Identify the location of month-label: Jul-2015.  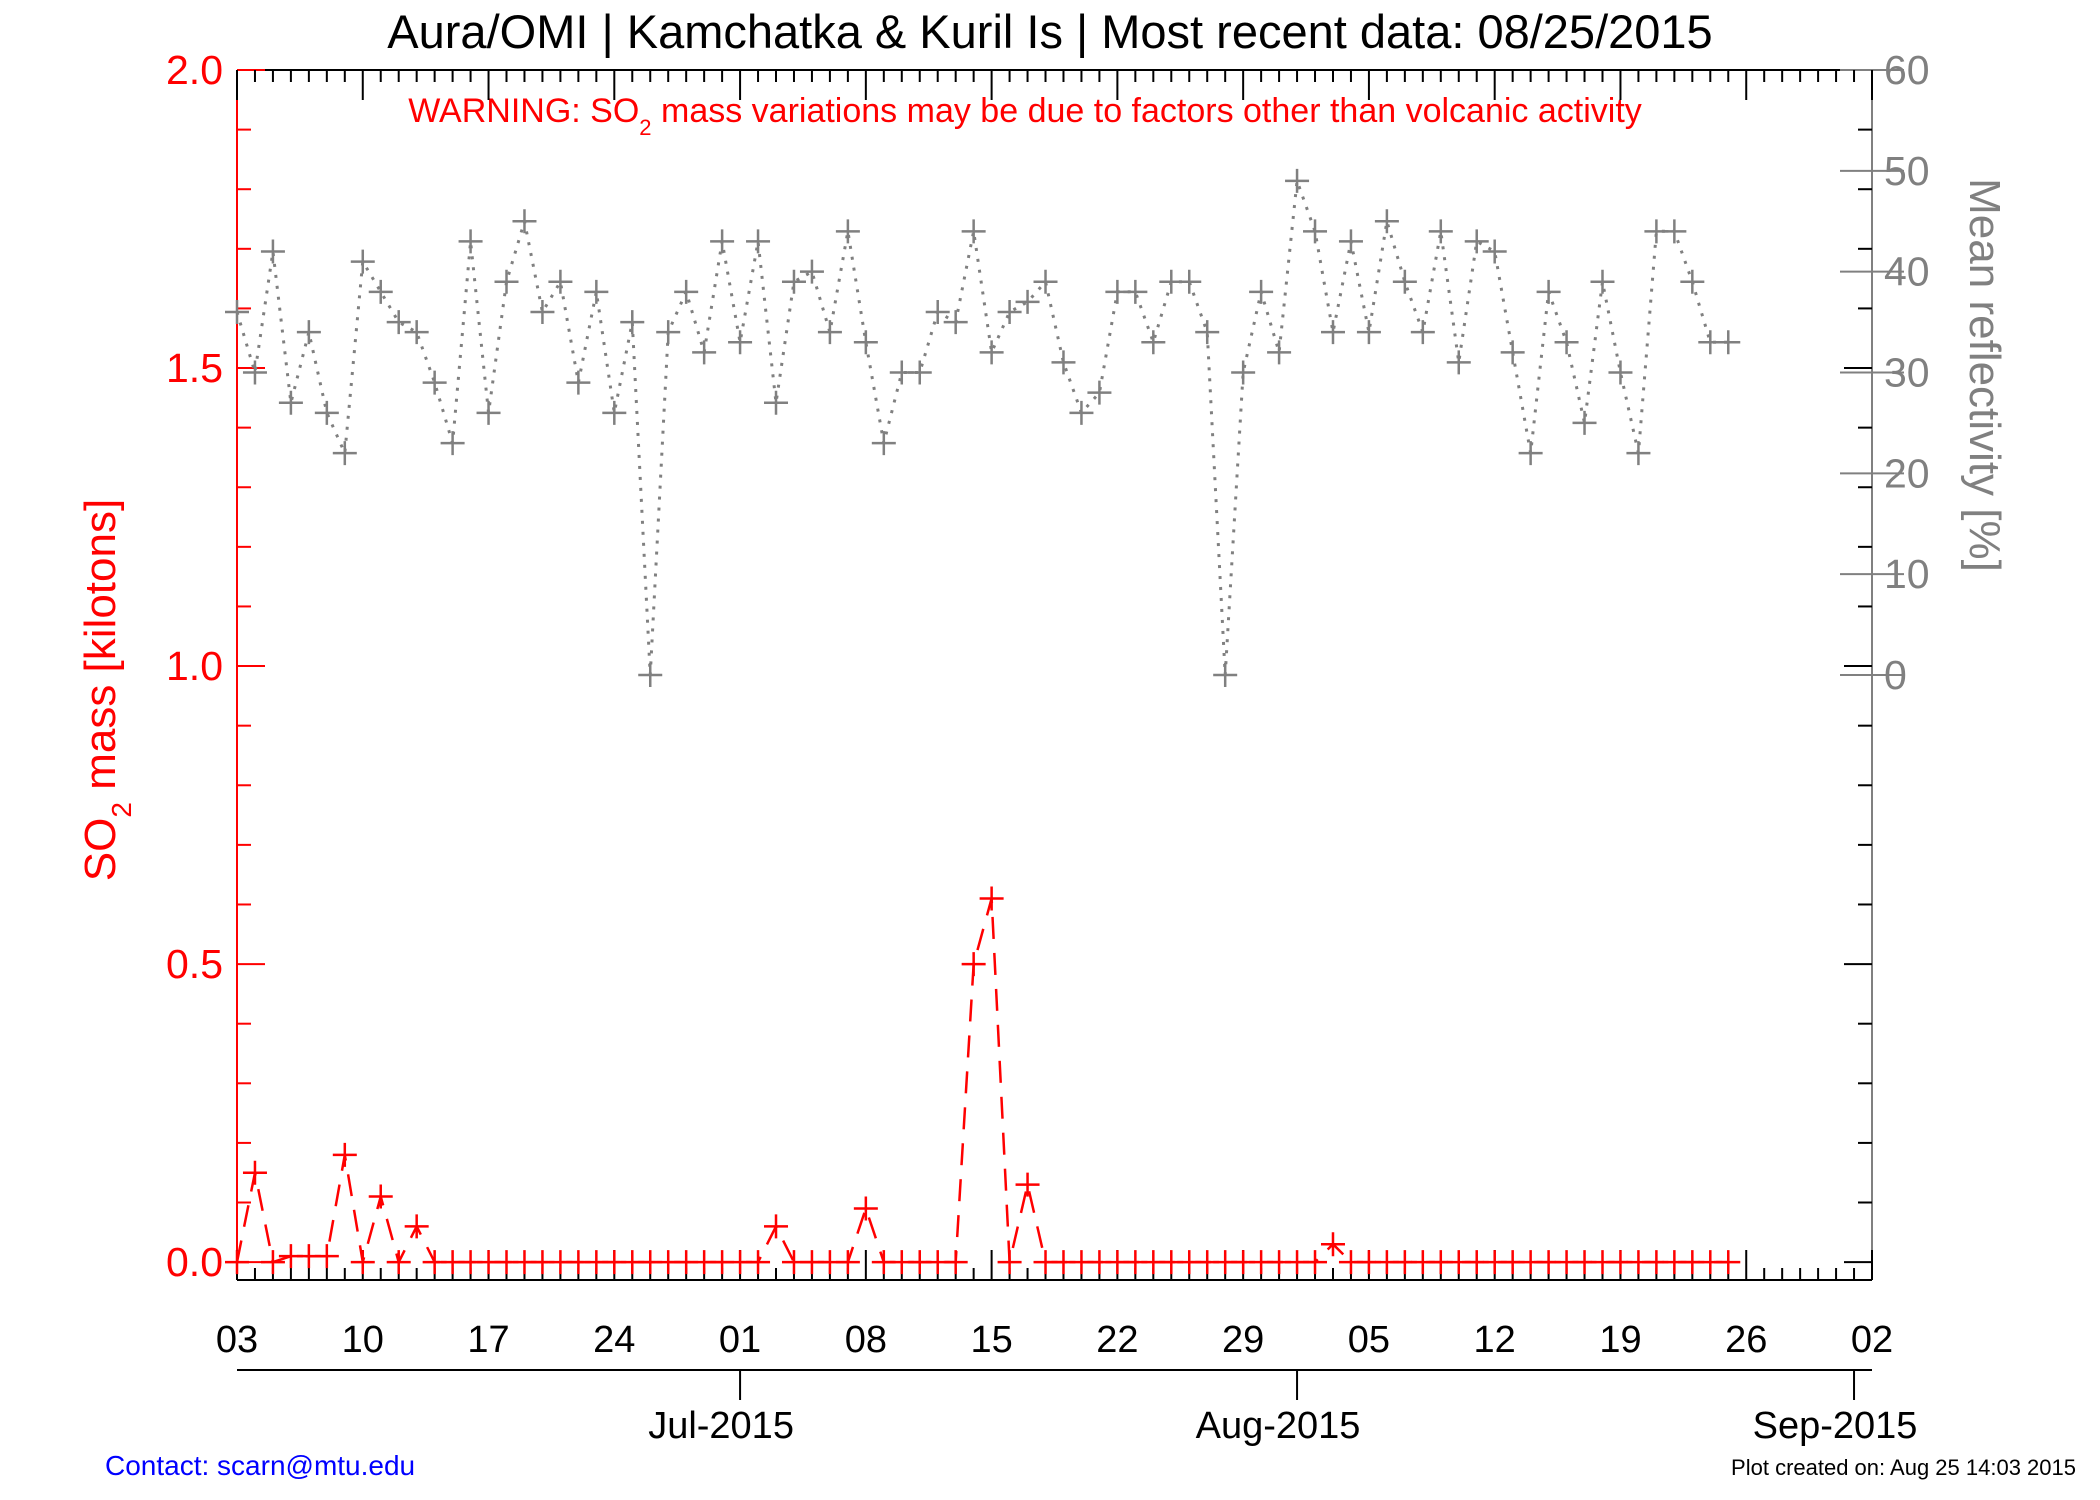
(721, 1426).